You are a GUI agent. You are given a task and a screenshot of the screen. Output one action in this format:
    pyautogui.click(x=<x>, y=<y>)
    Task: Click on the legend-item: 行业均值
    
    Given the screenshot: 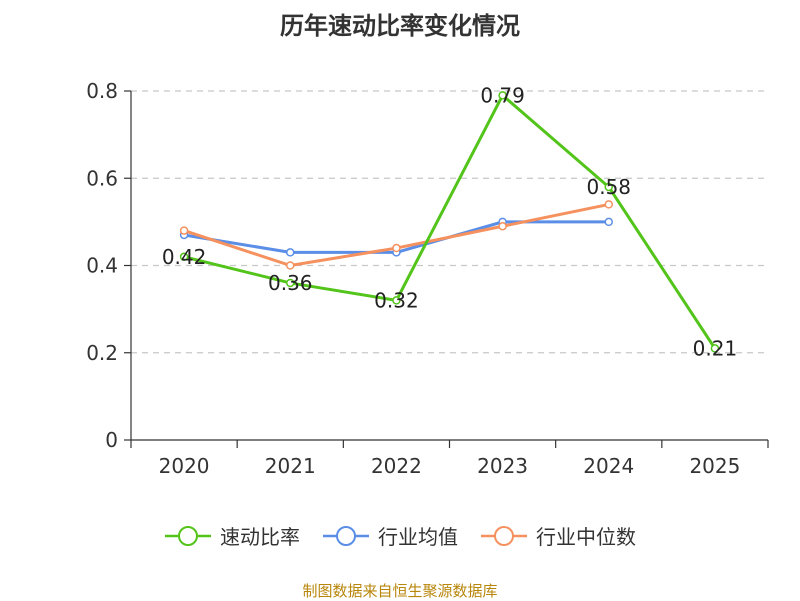 What is the action you would take?
    pyautogui.click(x=390, y=535)
    